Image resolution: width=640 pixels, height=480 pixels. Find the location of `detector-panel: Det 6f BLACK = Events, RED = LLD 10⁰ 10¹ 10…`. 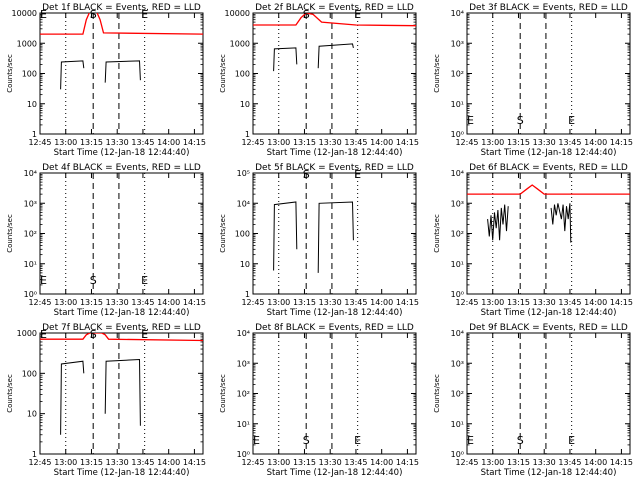

detector-panel: Det 6f BLACK = Events, RED = LLD 10⁰ 10¹ 10… is located at coordinates (533, 240).